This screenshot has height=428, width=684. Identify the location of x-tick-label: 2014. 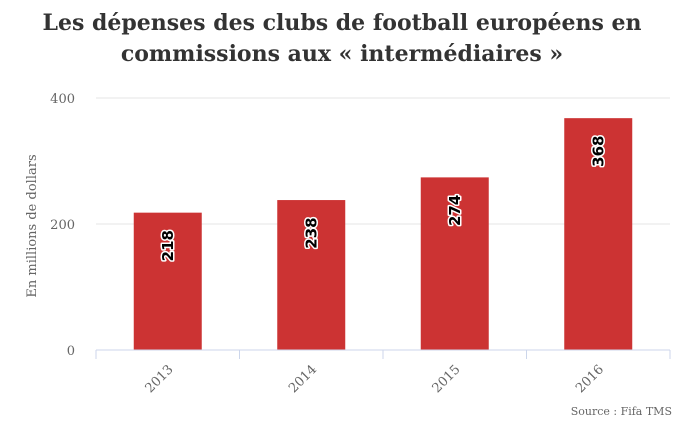
(303, 379).